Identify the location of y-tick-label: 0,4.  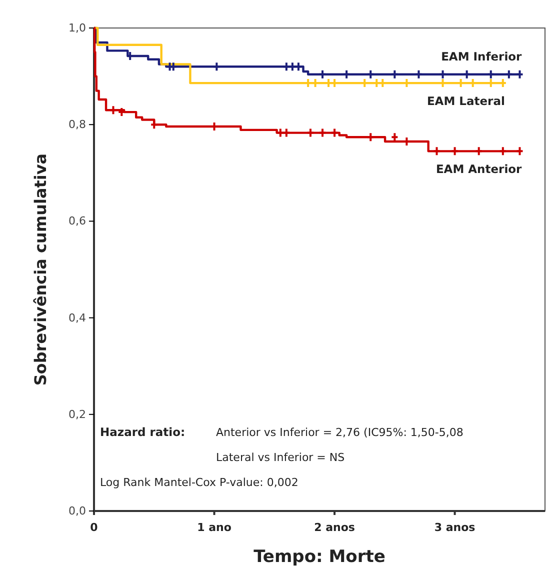
(77, 317).